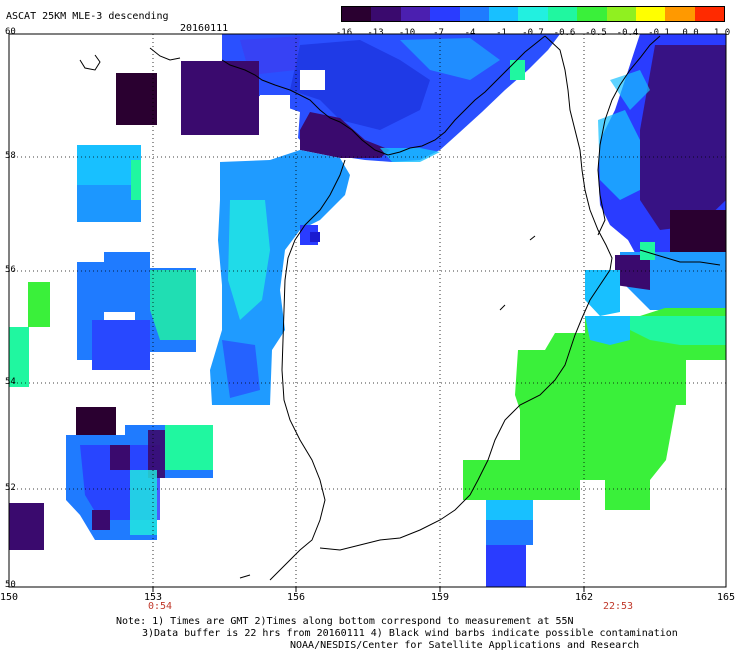 This screenshot has height=651, width=740. What do you see at coordinates (10, 270) in the screenshot?
I see `y-tick-label: 56` at bounding box center [10, 270].